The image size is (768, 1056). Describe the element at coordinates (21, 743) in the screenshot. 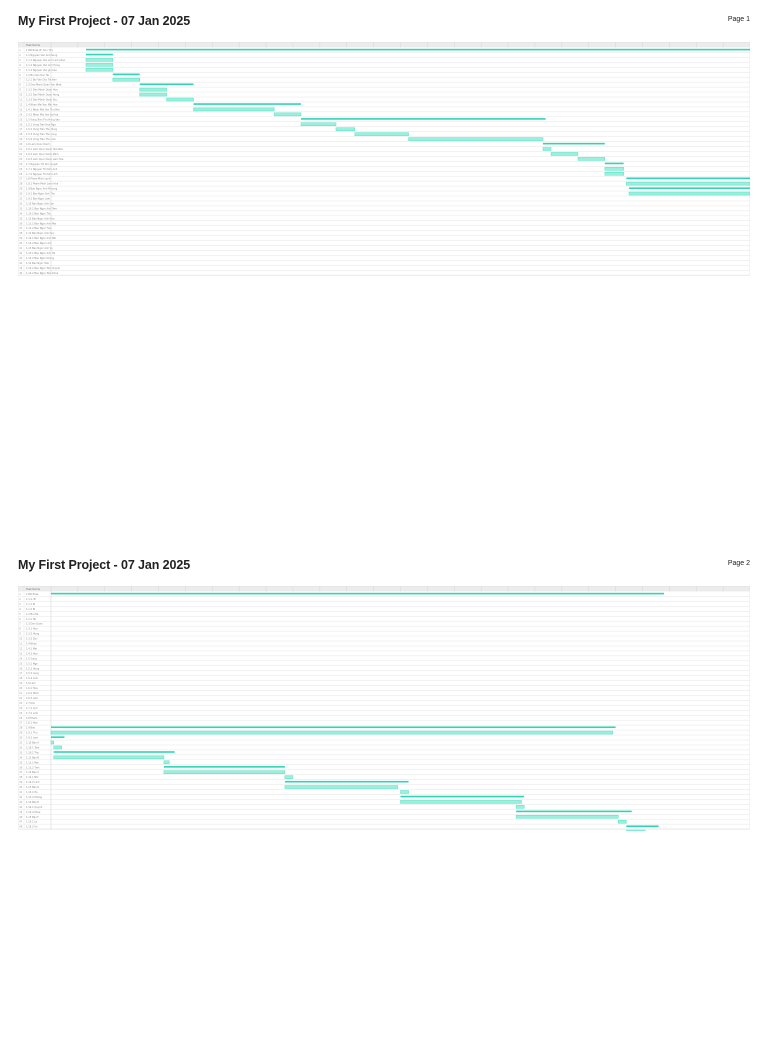

I see `row-id: 31` at that location.